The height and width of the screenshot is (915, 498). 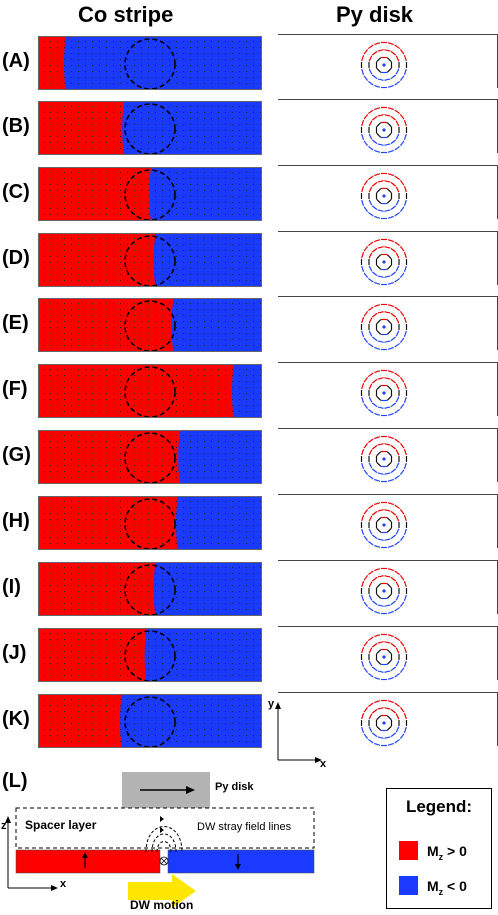 I want to click on negative-domain, so click(x=150, y=63).